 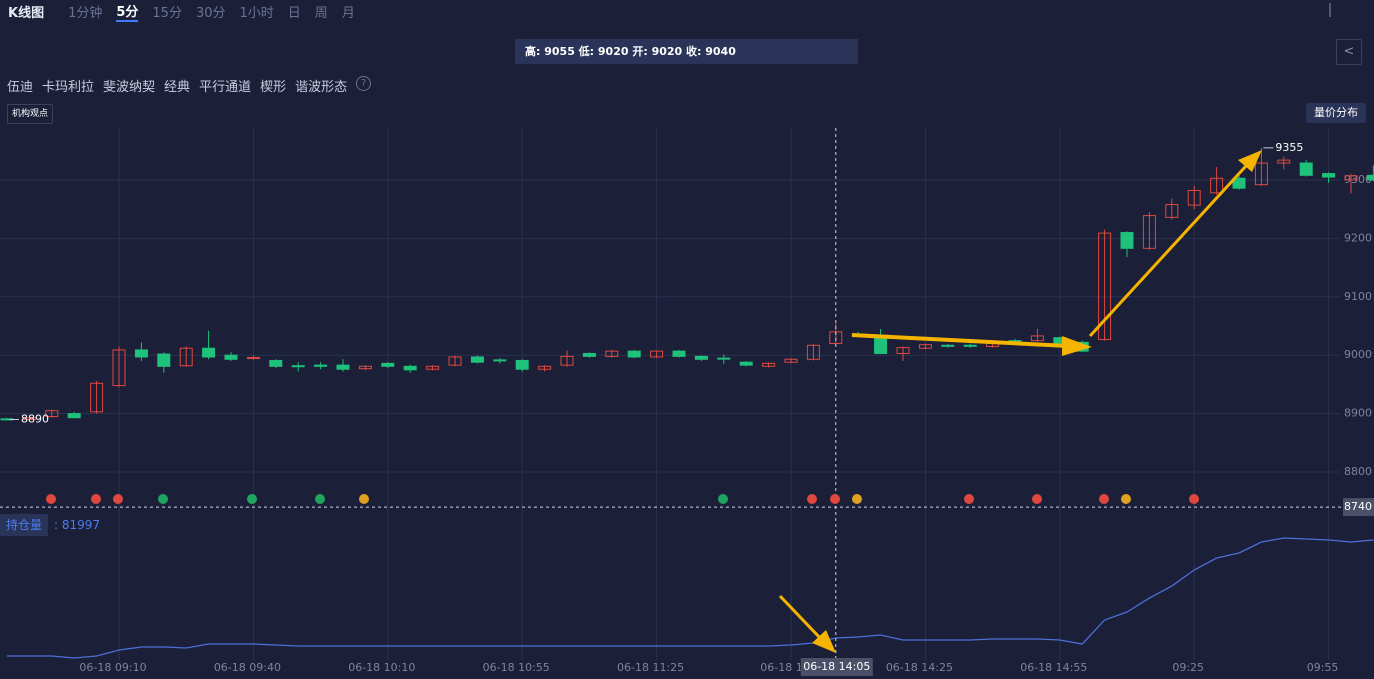 I want to click on tool: 楔形, so click(x=273, y=87).